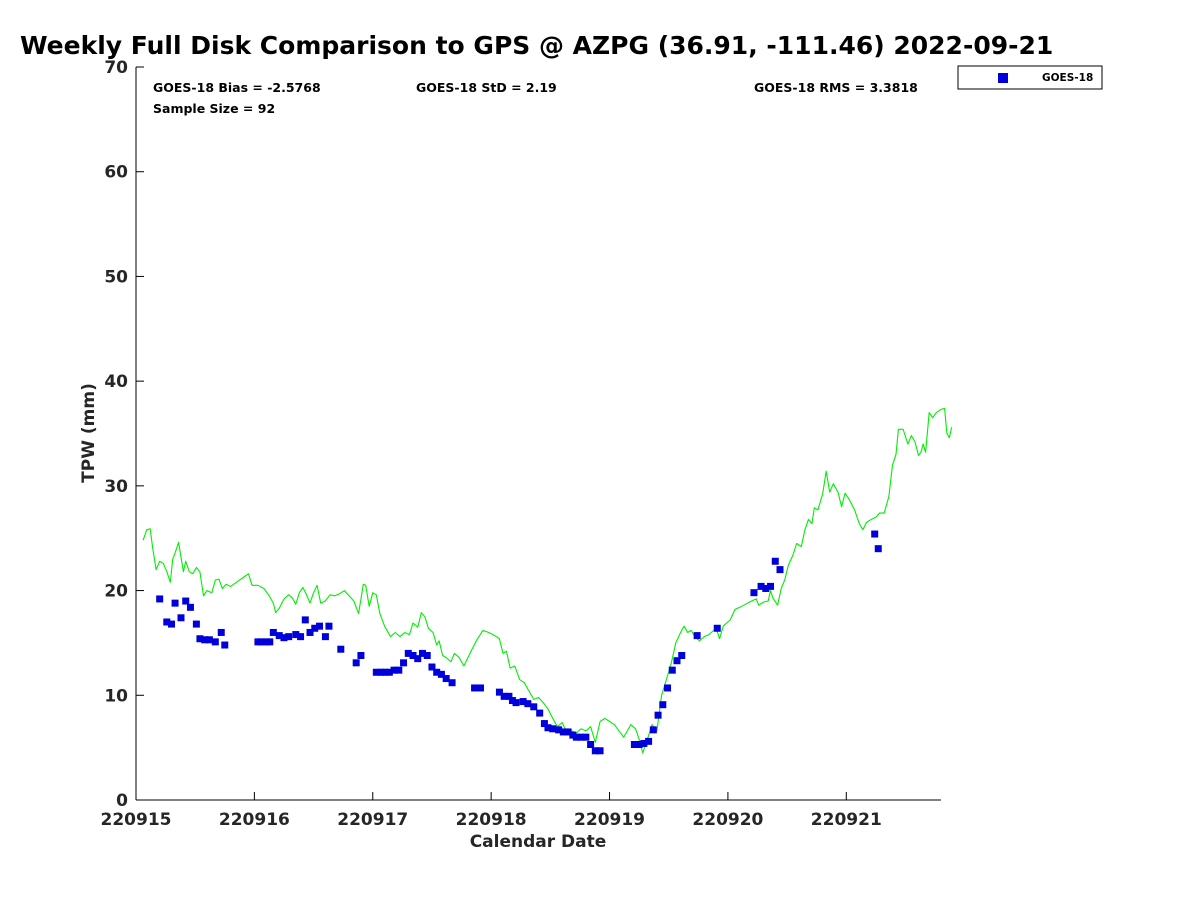 The image size is (1200, 900). Describe the element at coordinates (1067, 78) in the screenshot. I see `legend-label-goes-18: GOES-18` at that location.